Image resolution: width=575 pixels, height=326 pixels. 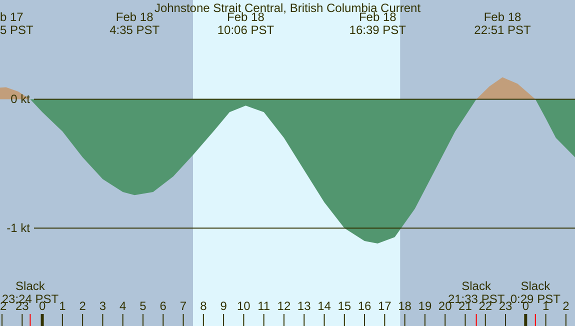 What do you see at coordinates (264, 306) in the screenshot?
I see `x-tick-label: 11` at bounding box center [264, 306].